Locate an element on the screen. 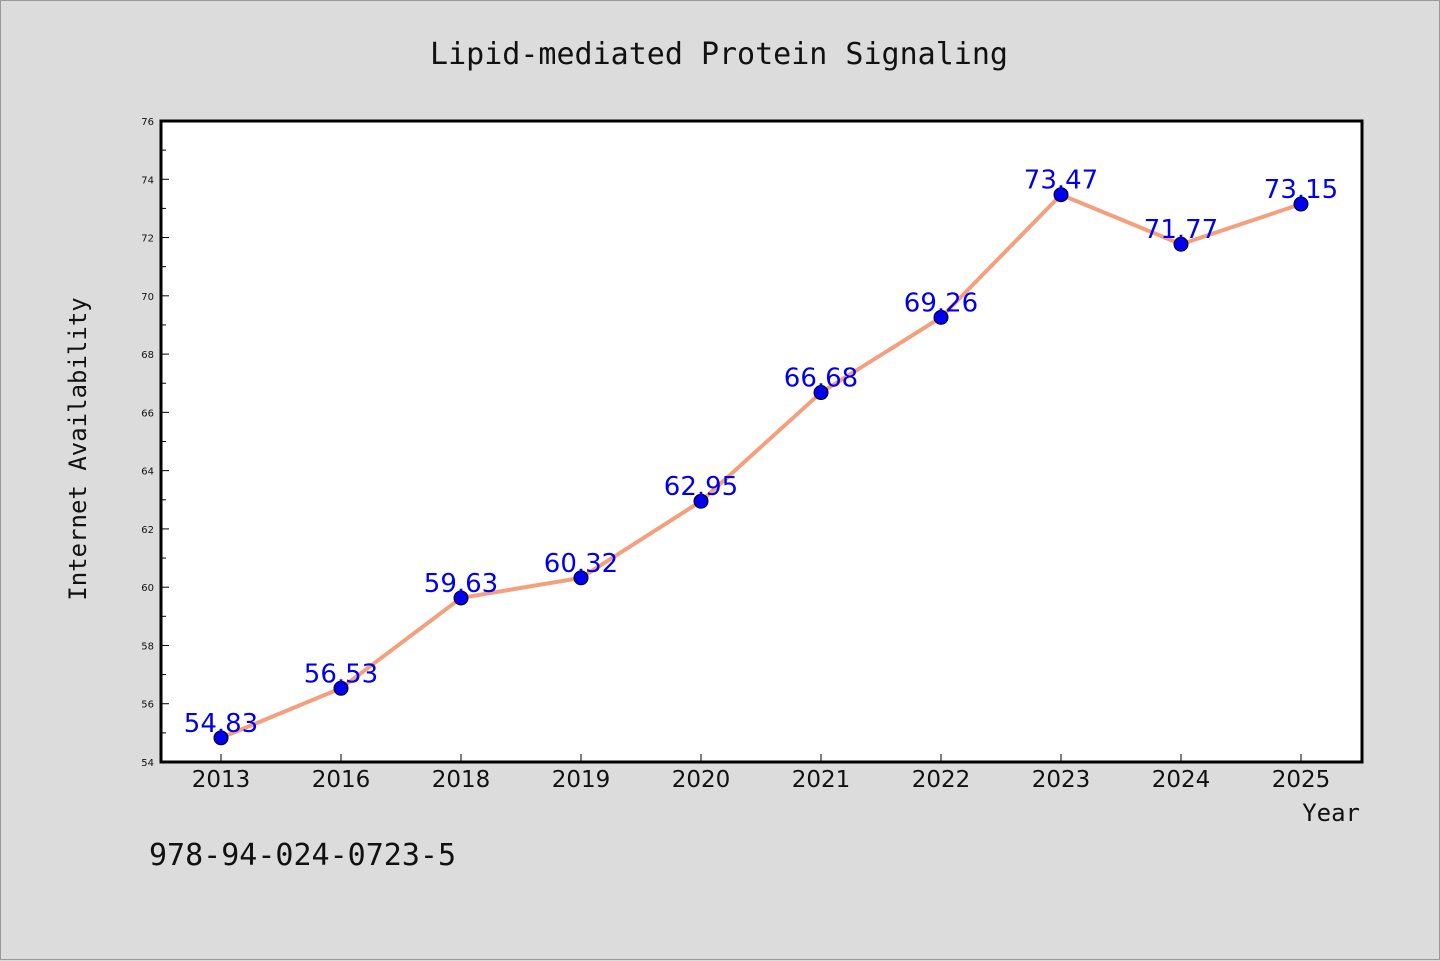 The image size is (1440, 961). data-label: 71.77 is located at coordinates (1181, 230).